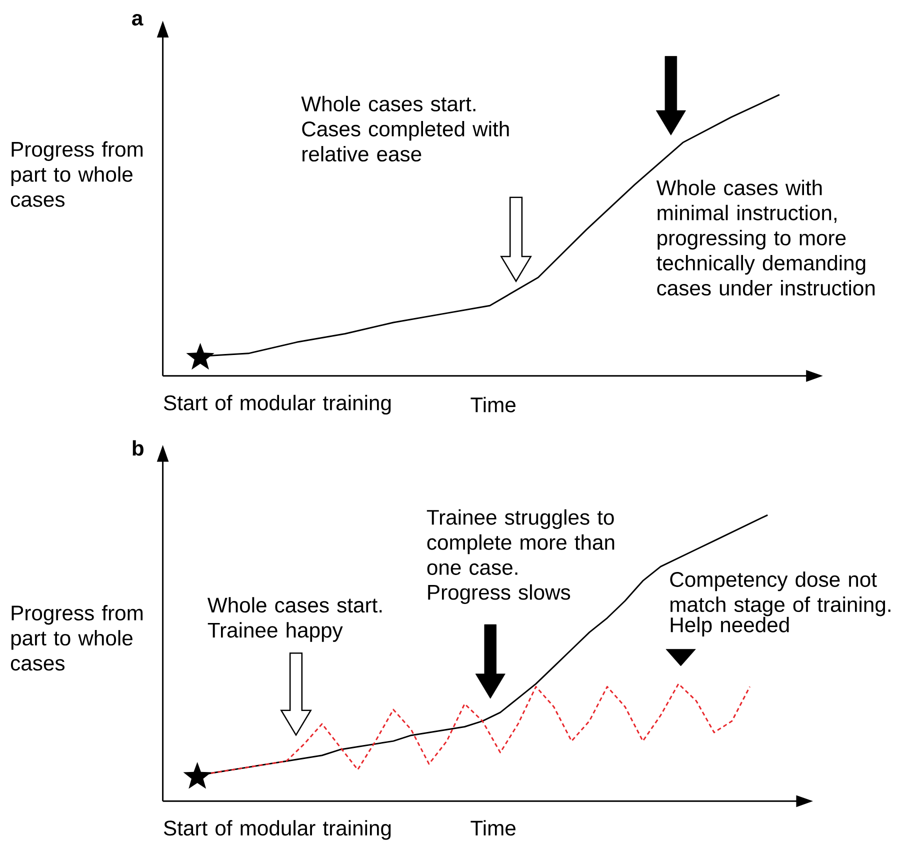 Image resolution: width=900 pixels, height=845 pixels. Describe the element at coordinates (138, 448) in the screenshot. I see `chart-title: b` at that location.